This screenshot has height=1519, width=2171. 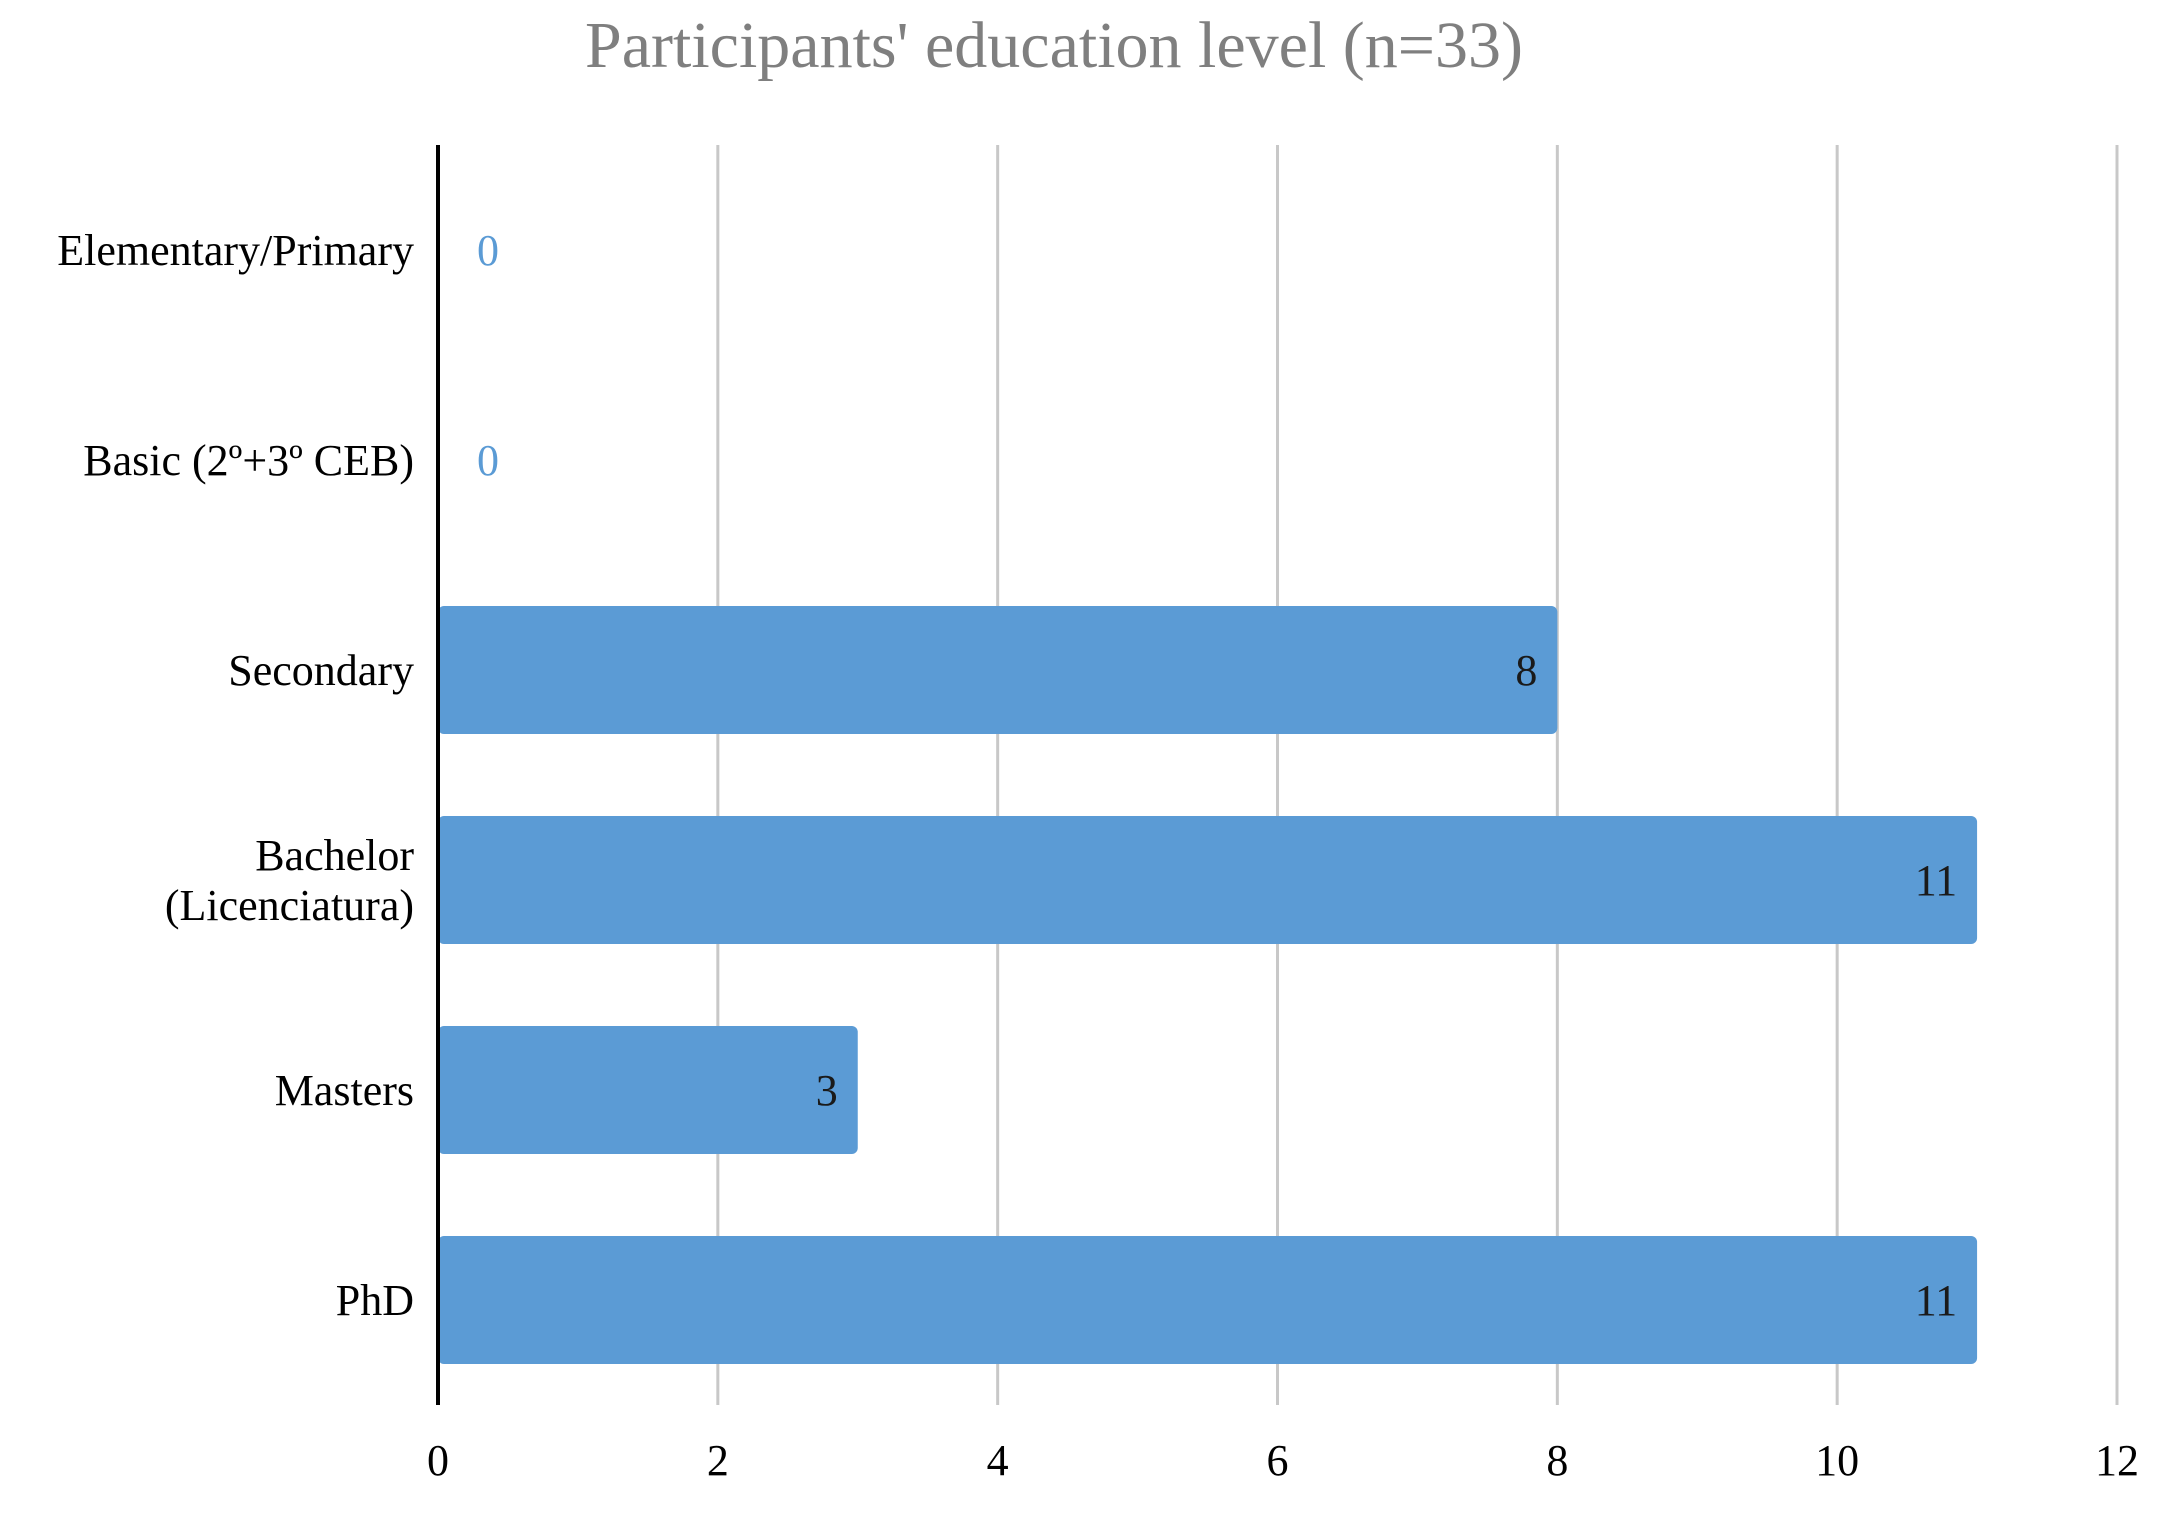 I want to click on x-tick-label: 4, so click(x=998, y=1460).